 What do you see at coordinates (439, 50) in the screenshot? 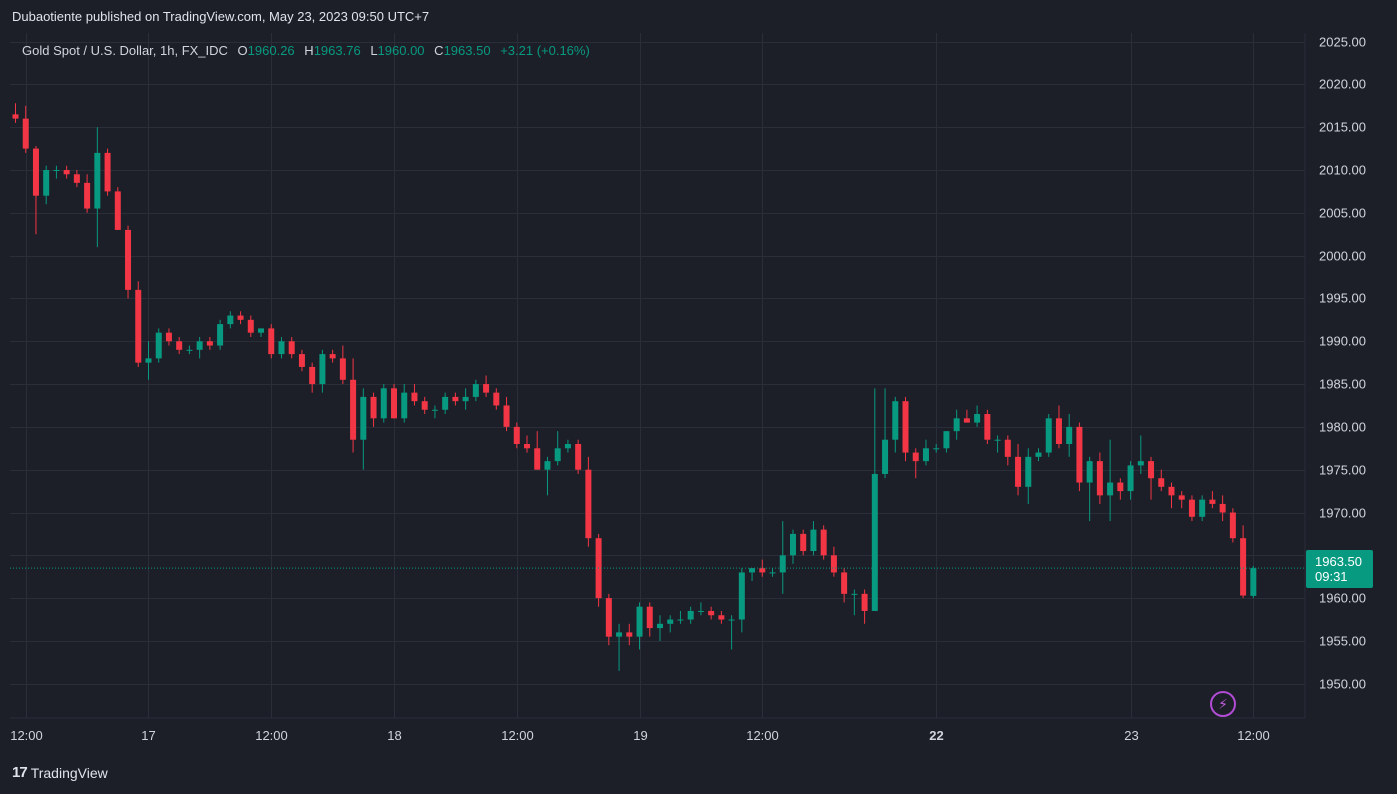
I see `close-label: C` at bounding box center [439, 50].